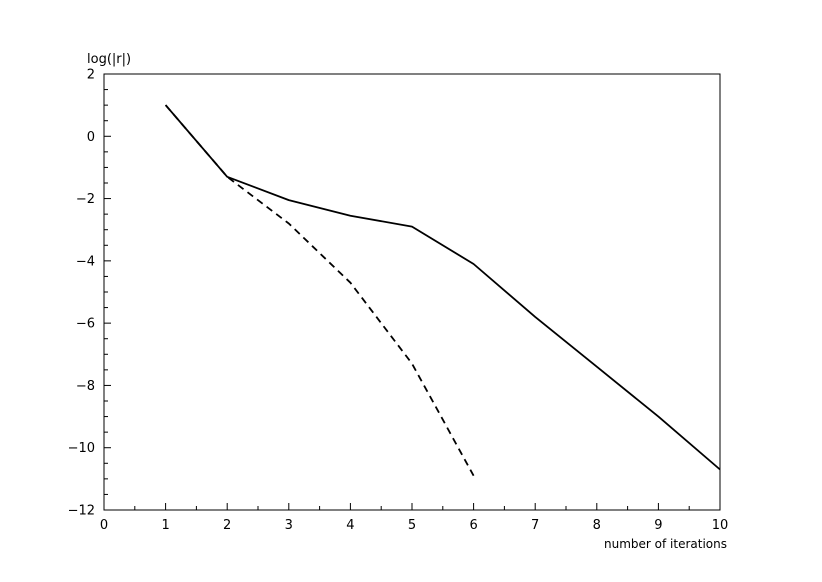  I want to click on x-tick-label: 10, so click(720, 525).